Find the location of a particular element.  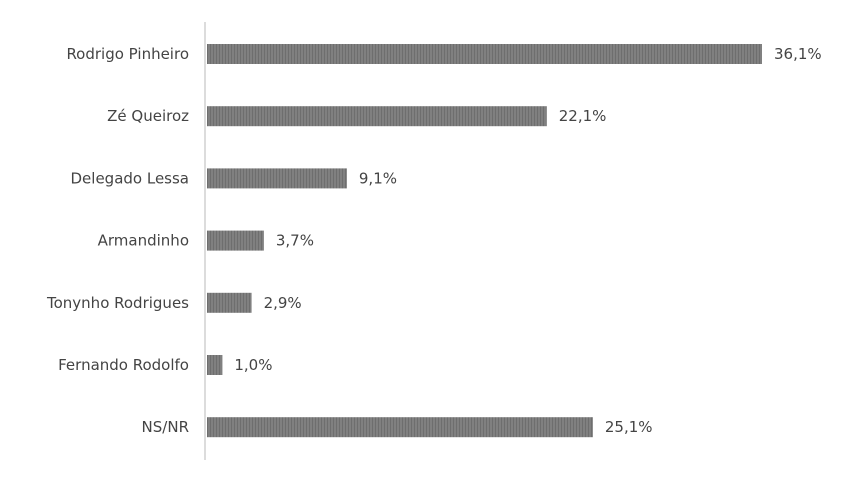

category-label: Zé Queiroz is located at coordinates (148, 116).